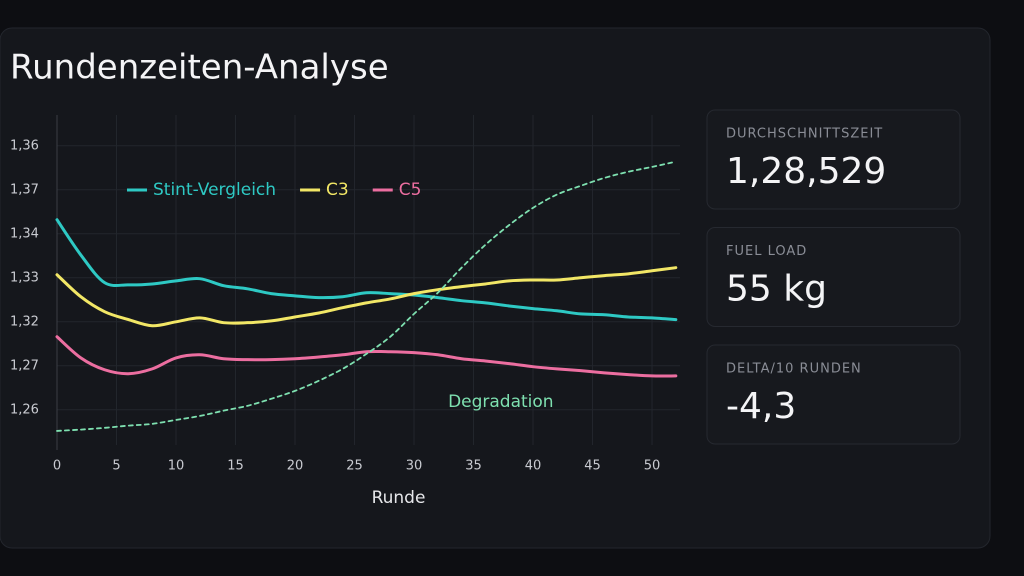 This screenshot has width=1024, height=576. What do you see at coordinates (776, 289) in the screenshot?
I see `stat-value: 55 kg` at bounding box center [776, 289].